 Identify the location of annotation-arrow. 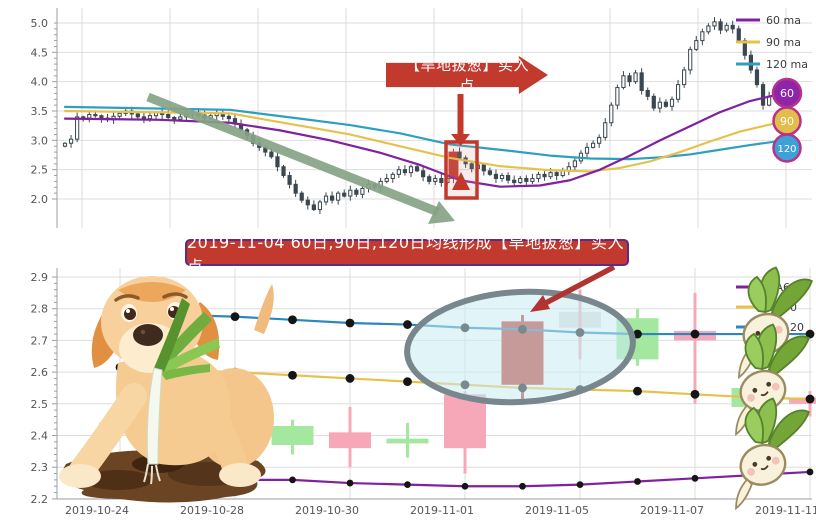
(577, 286).